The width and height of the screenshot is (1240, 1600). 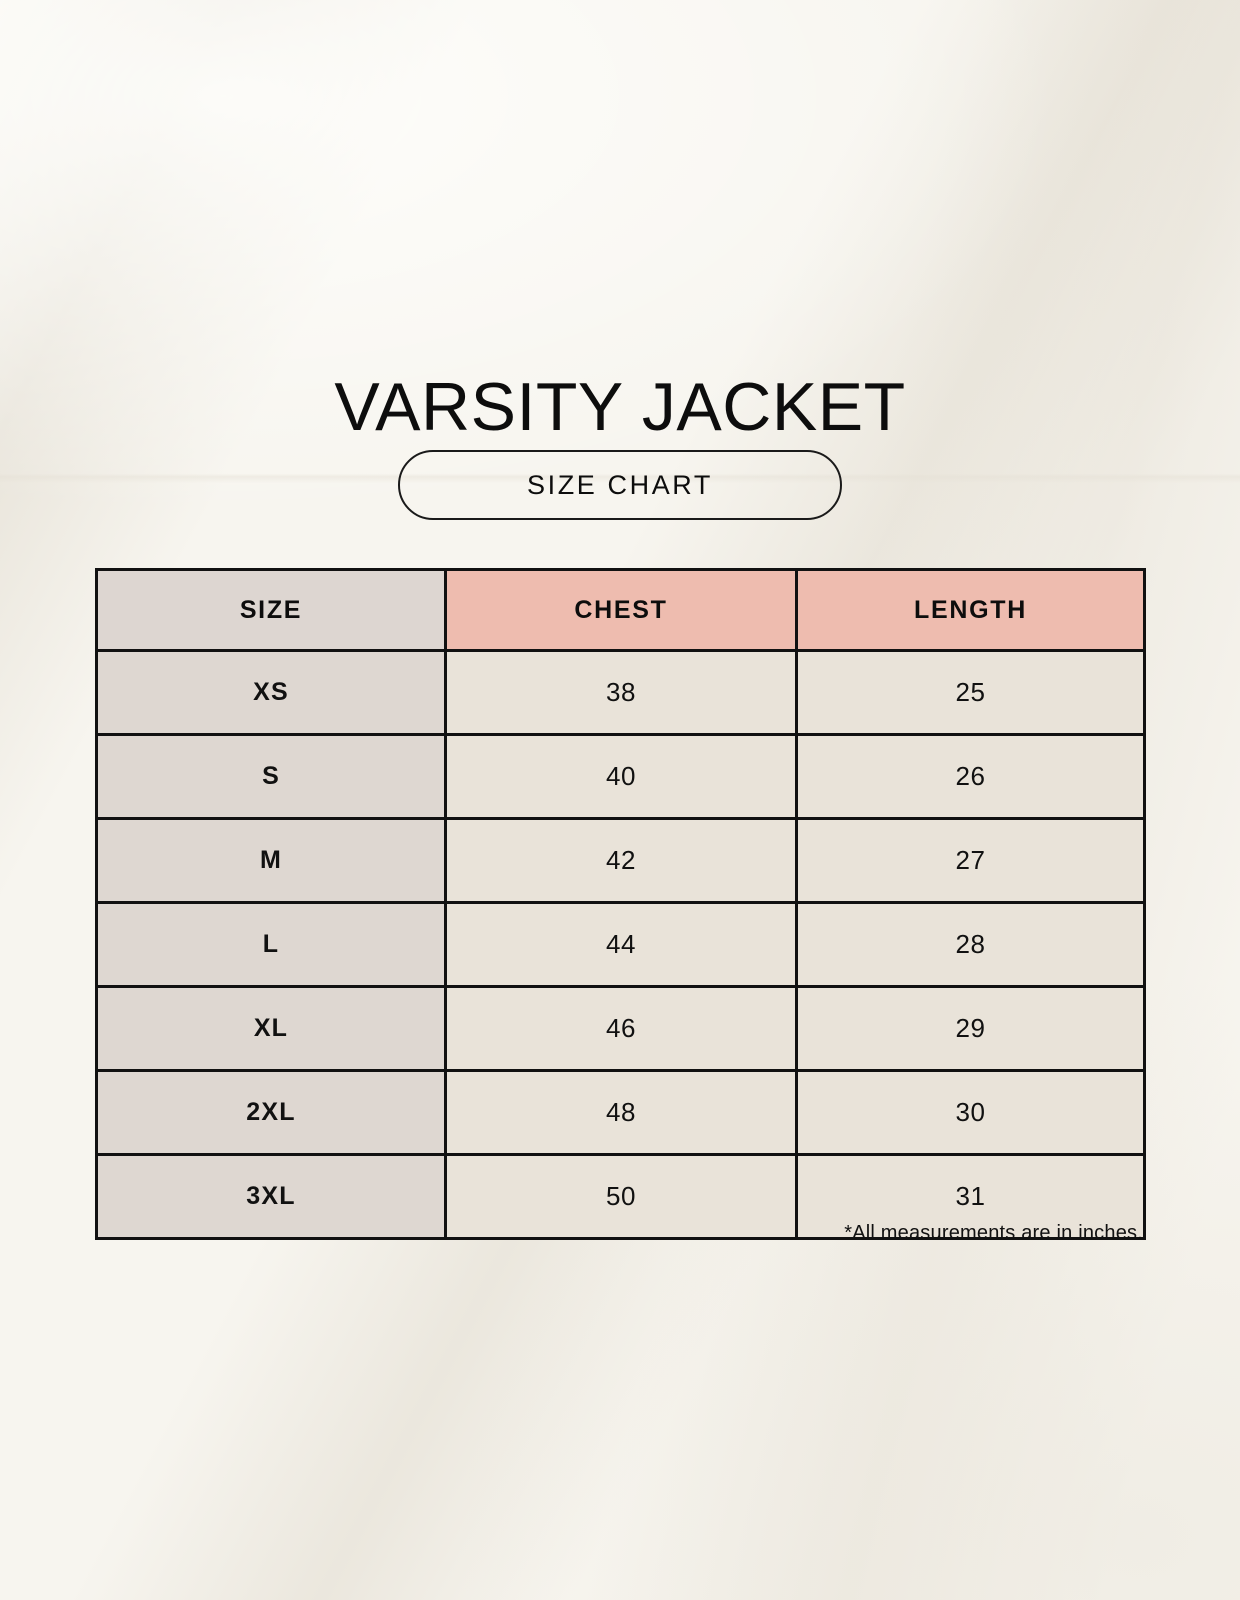 What do you see at coordinates (970, 1112) in the screenshot?
I see `cell-length: 30` at bounding box center [970, 1112].